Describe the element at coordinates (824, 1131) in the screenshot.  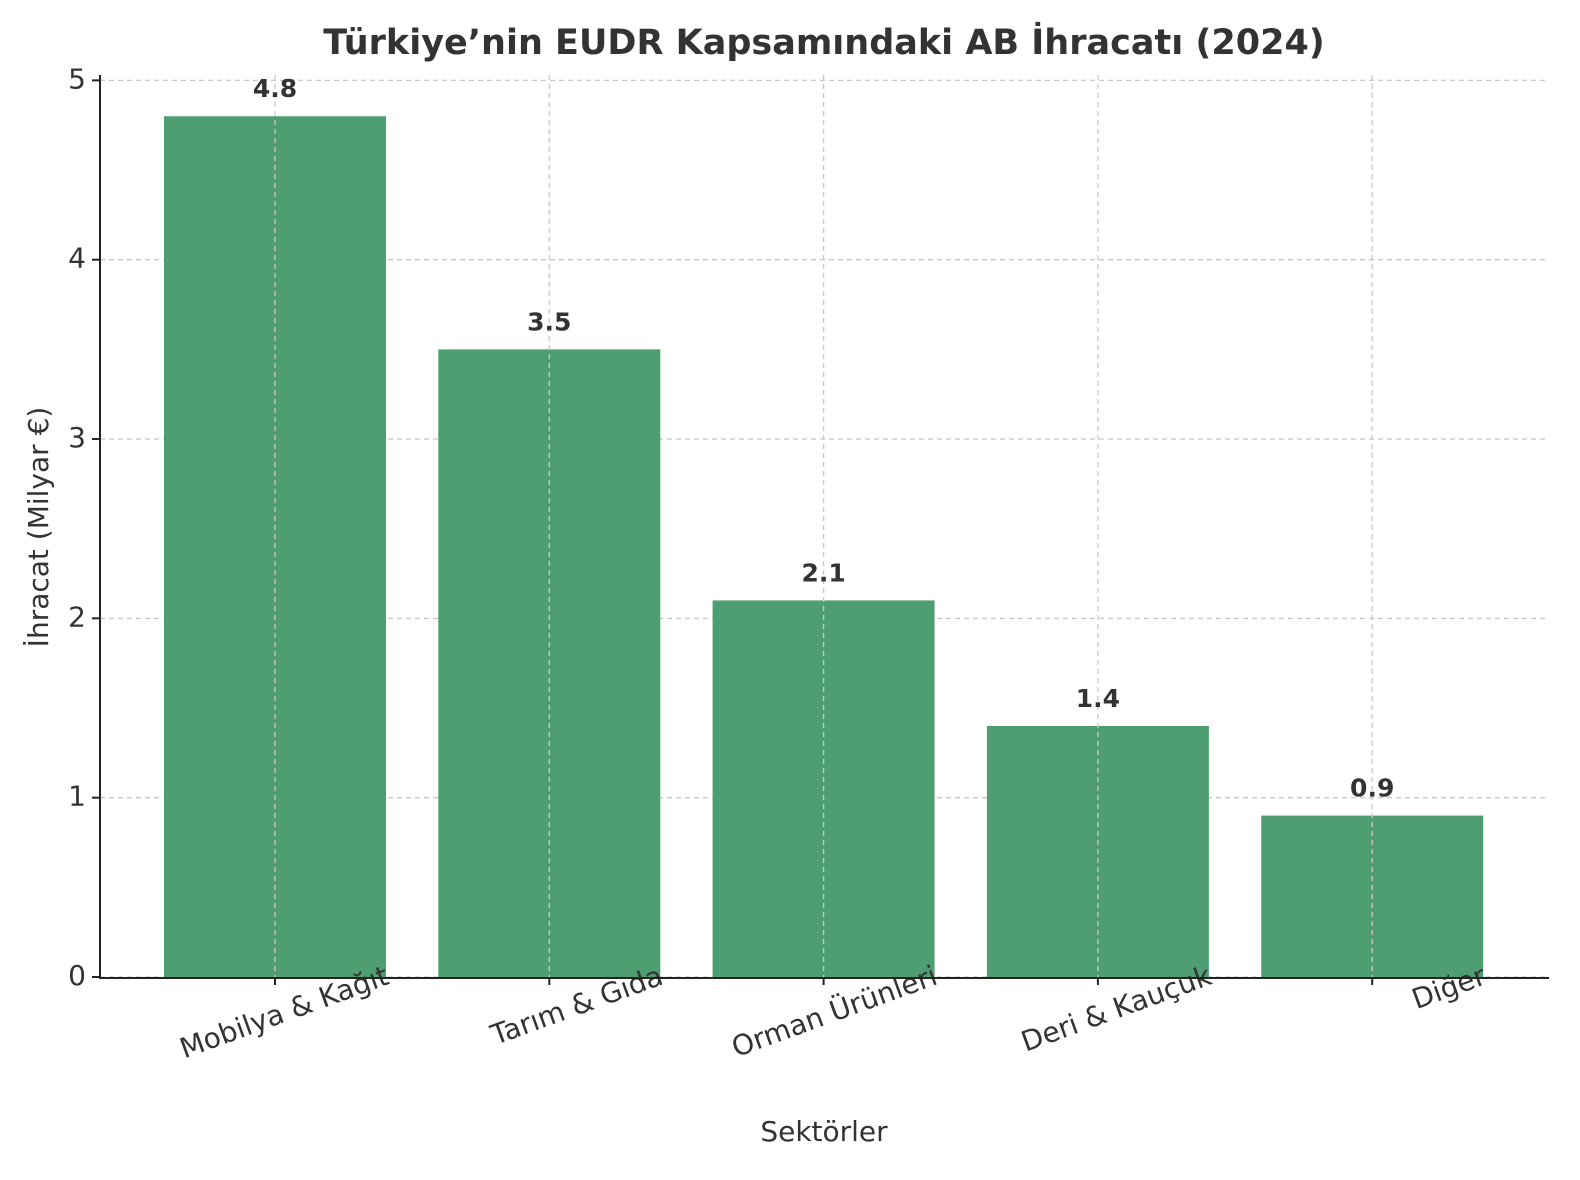
I see `x-axis-label: Sektörler` at that location.